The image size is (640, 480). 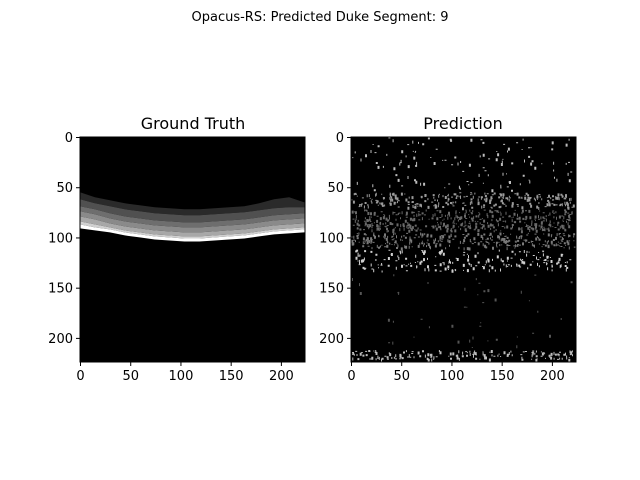 What do you see at coordinates (80, 376) in the screenshot?
I see `gt-xtick-label: 0` at bounding box center [80, 376].